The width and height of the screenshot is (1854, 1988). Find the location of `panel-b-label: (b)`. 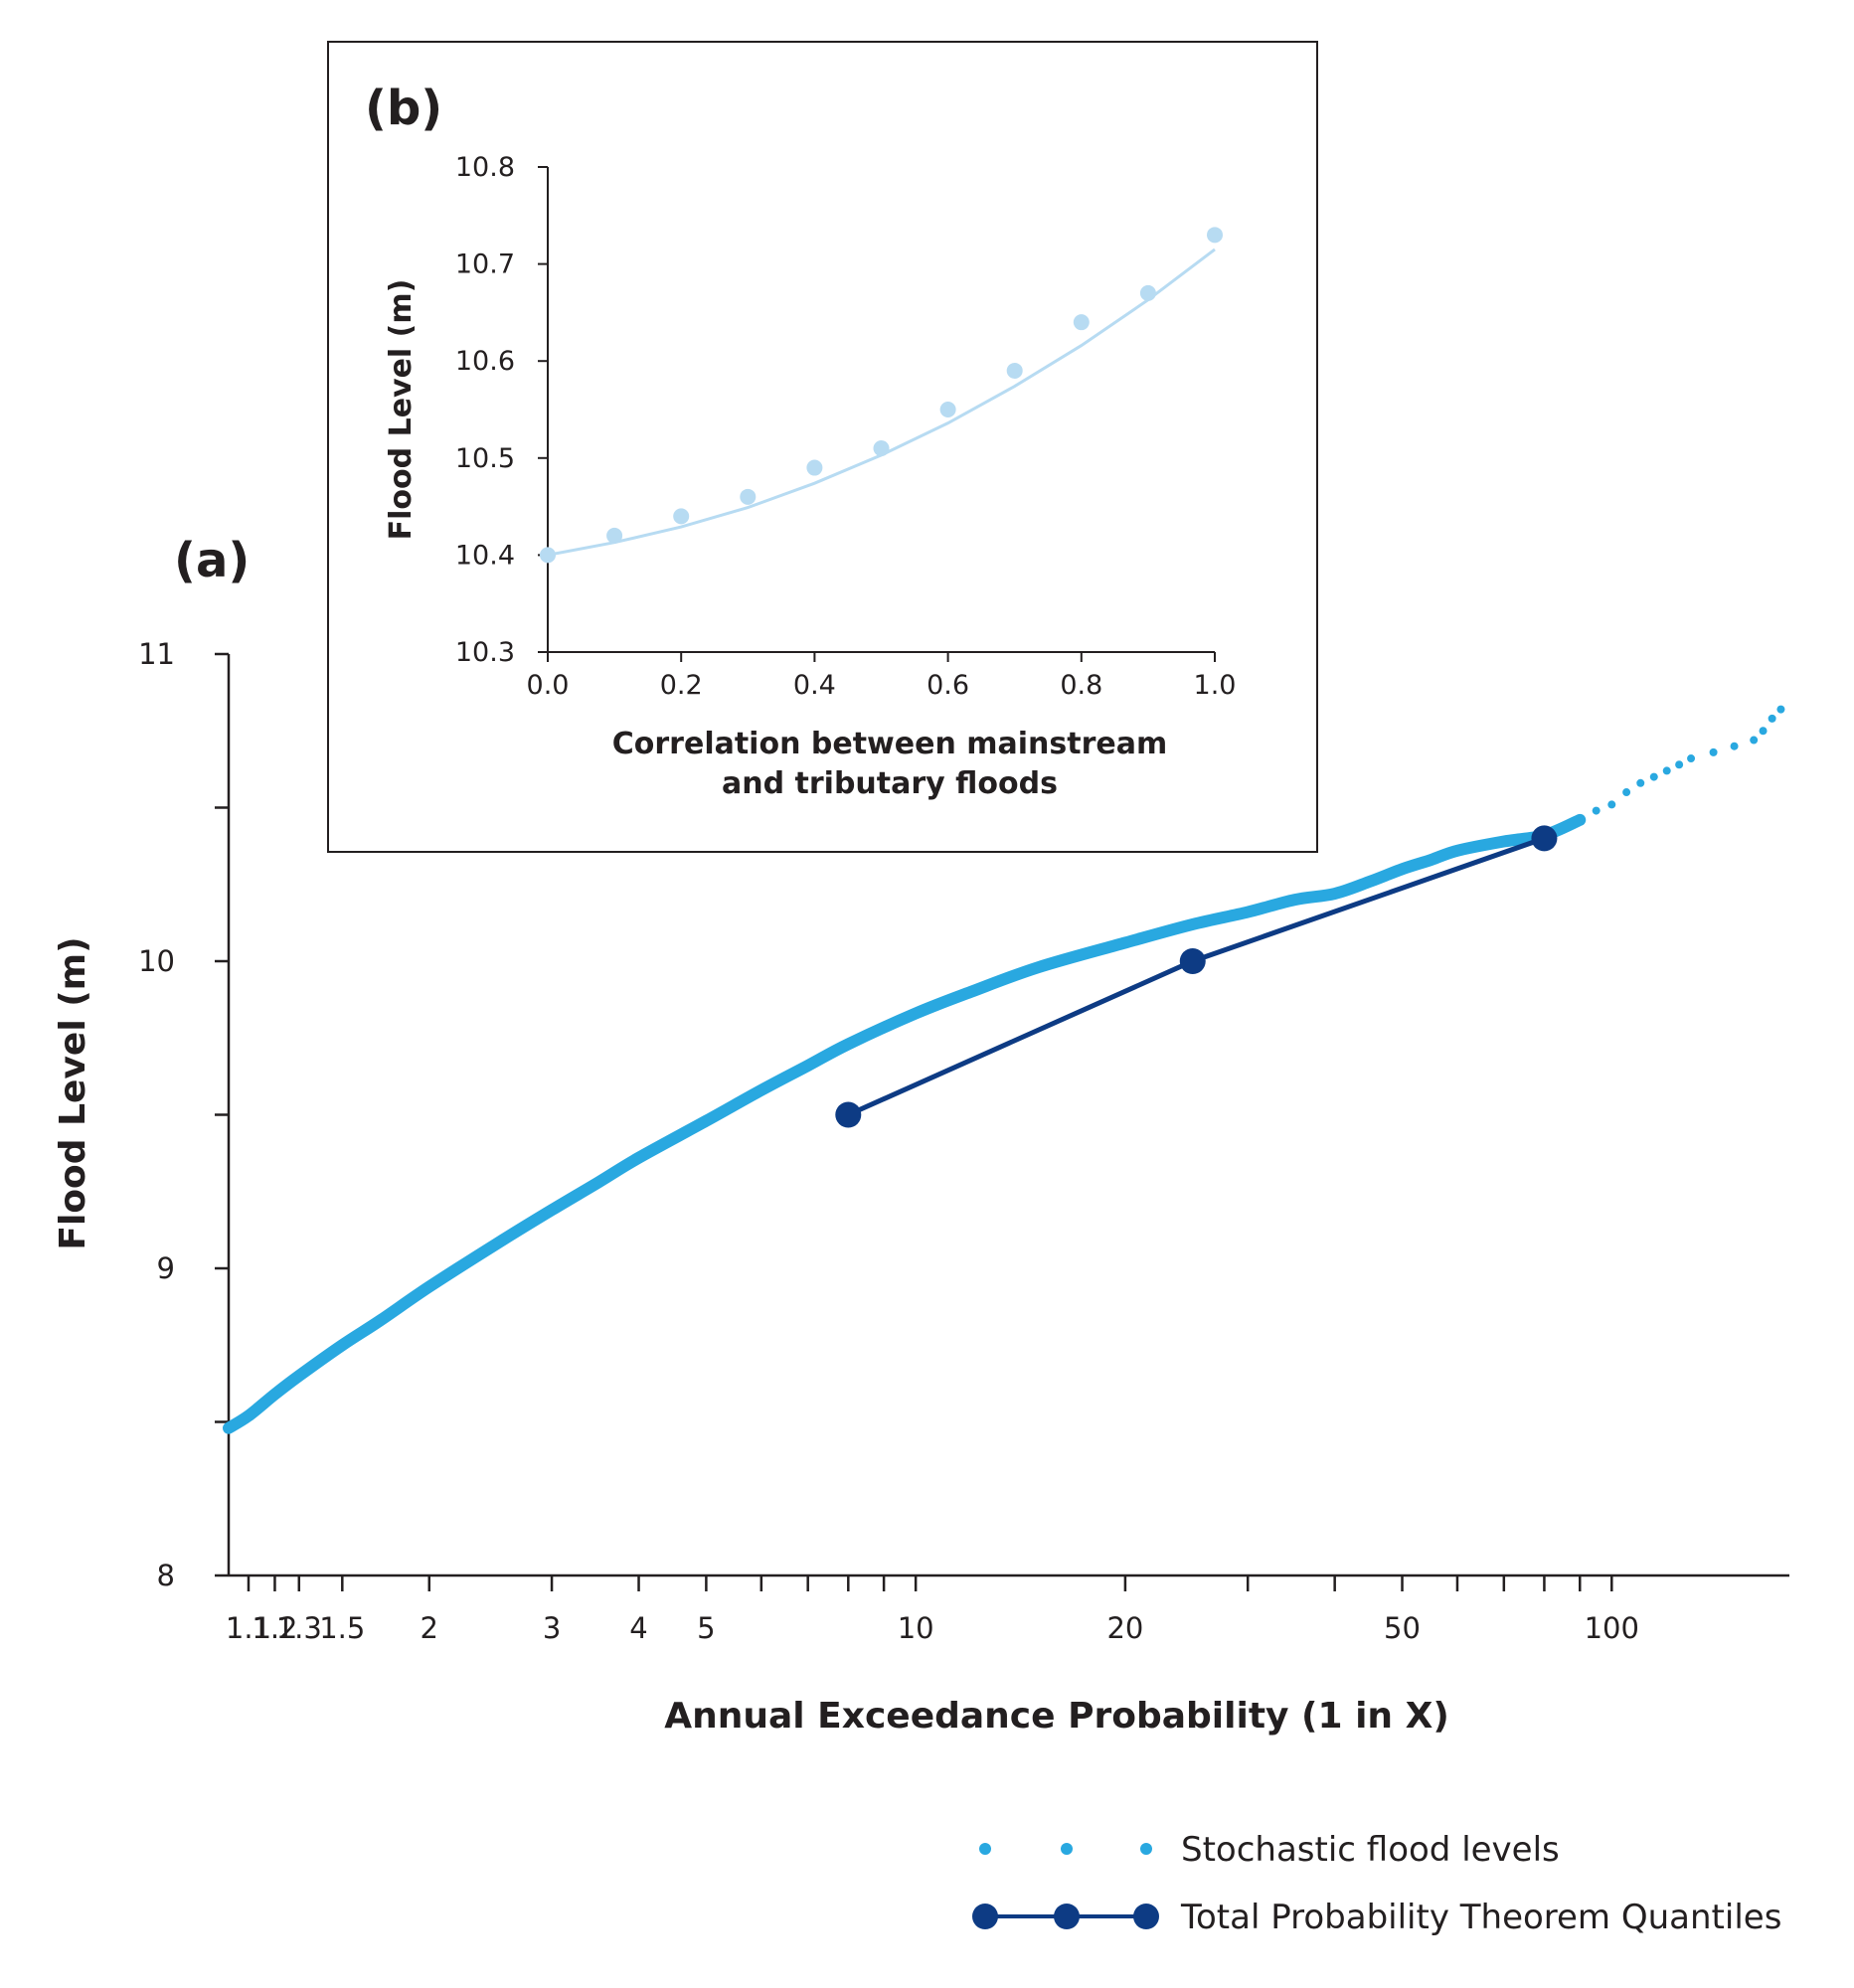

panel-b-label: (b) is located at coordinates (404, 108).